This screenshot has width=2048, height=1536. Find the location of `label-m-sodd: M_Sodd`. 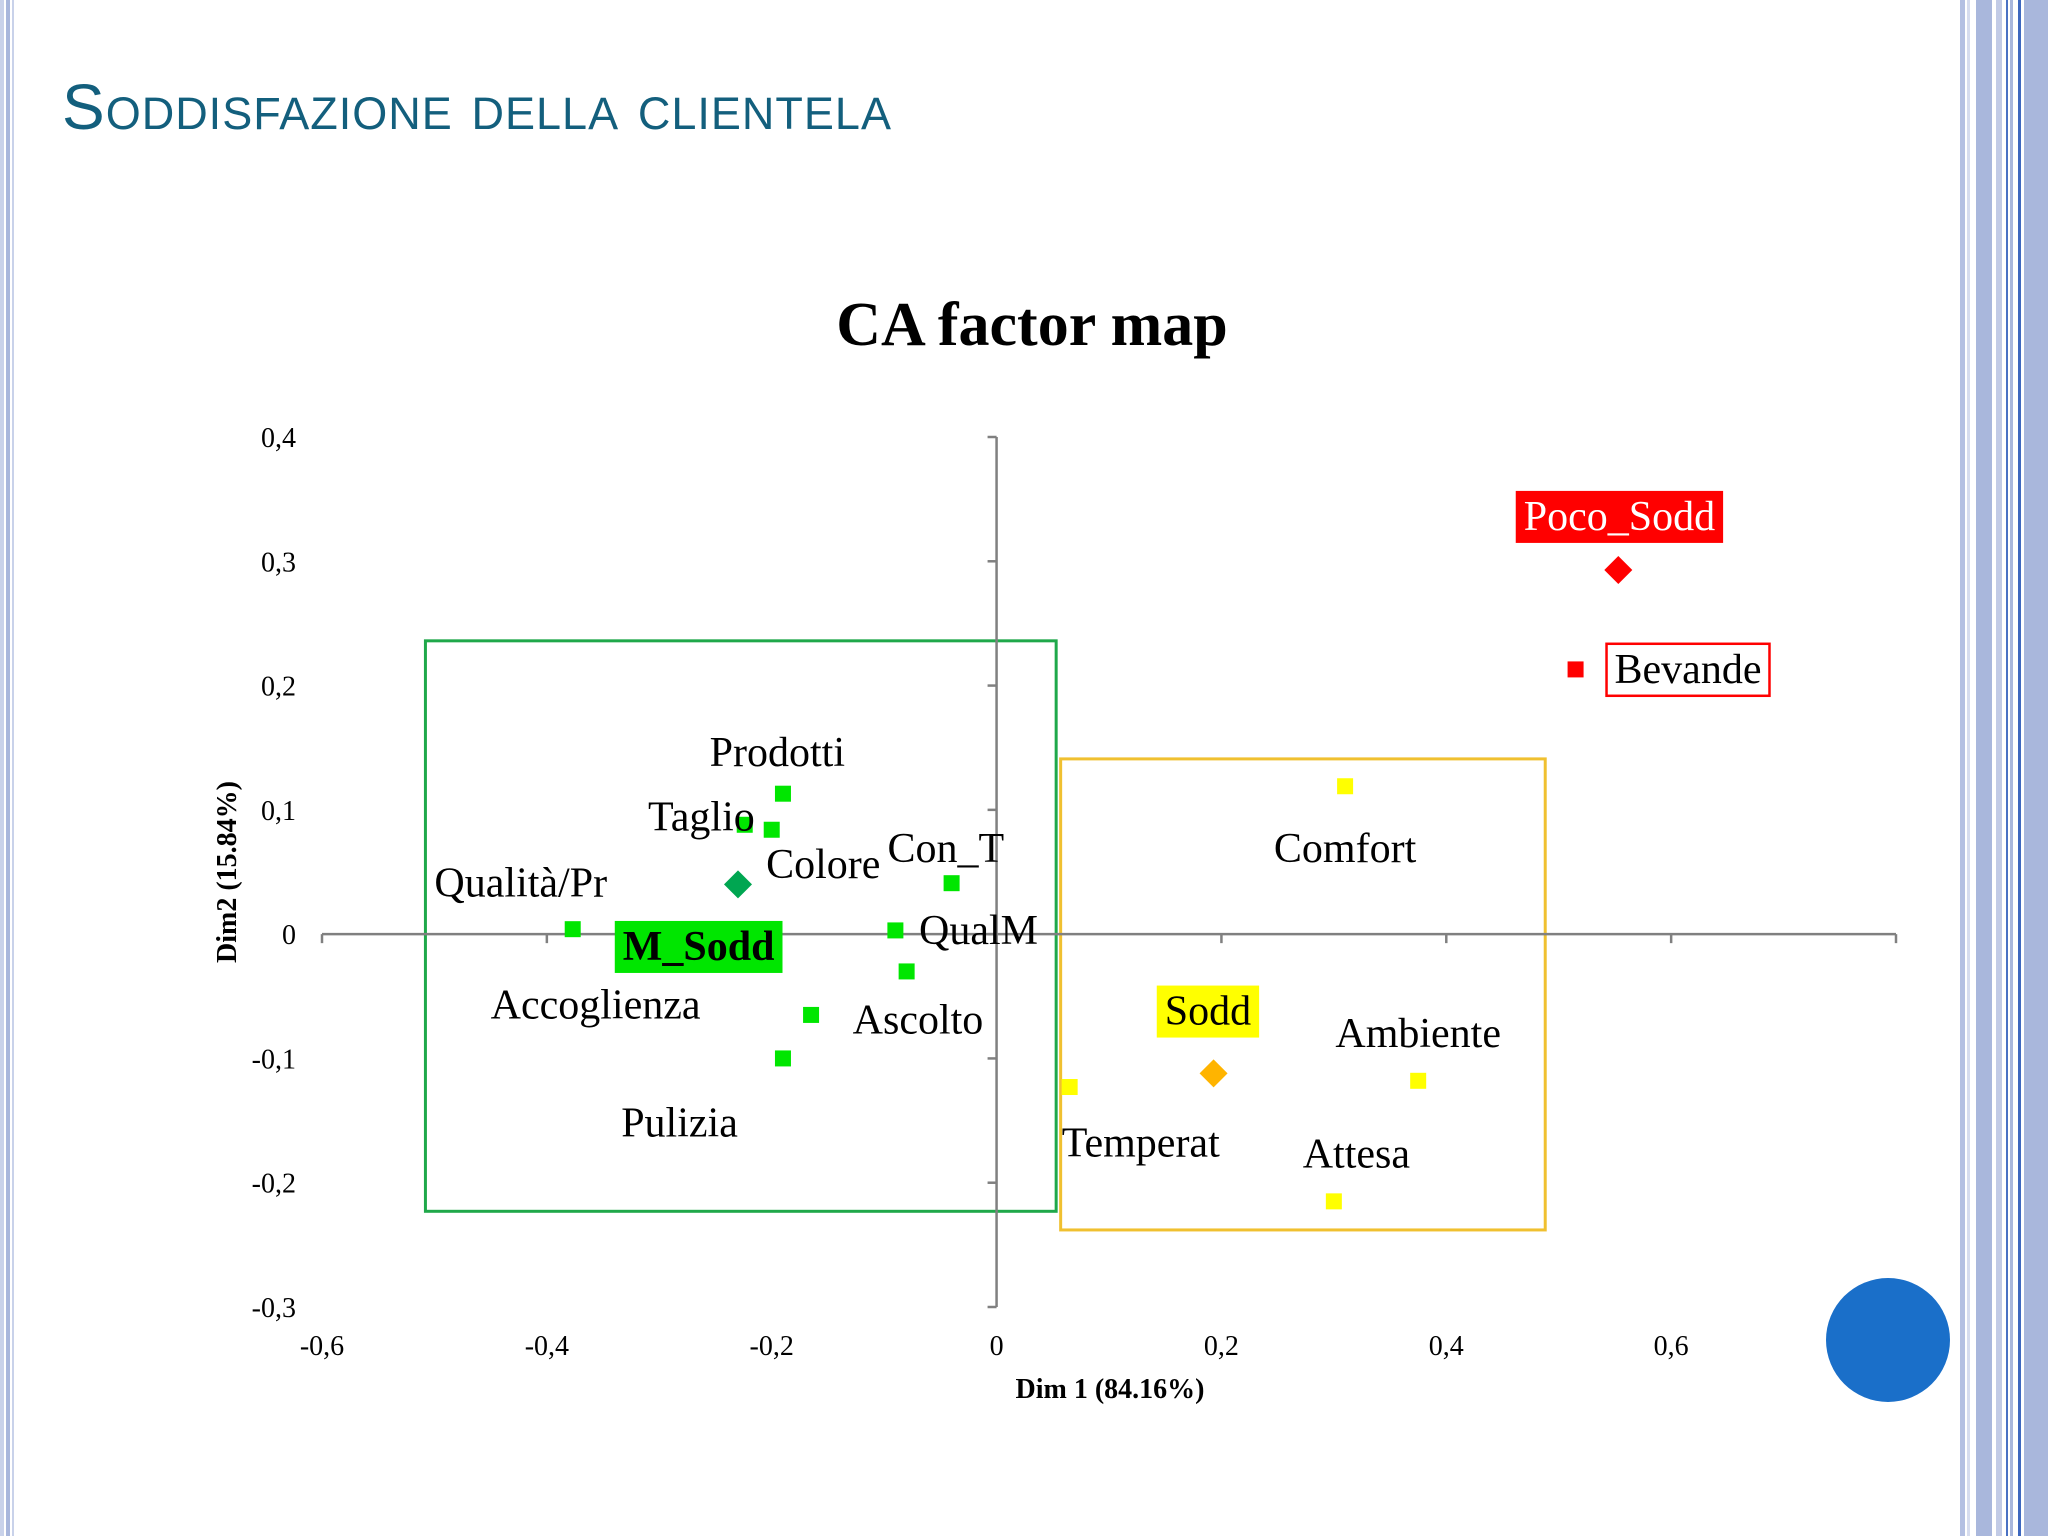

label-m-sodd: M_Sodd is located at coordinates (699, 947).